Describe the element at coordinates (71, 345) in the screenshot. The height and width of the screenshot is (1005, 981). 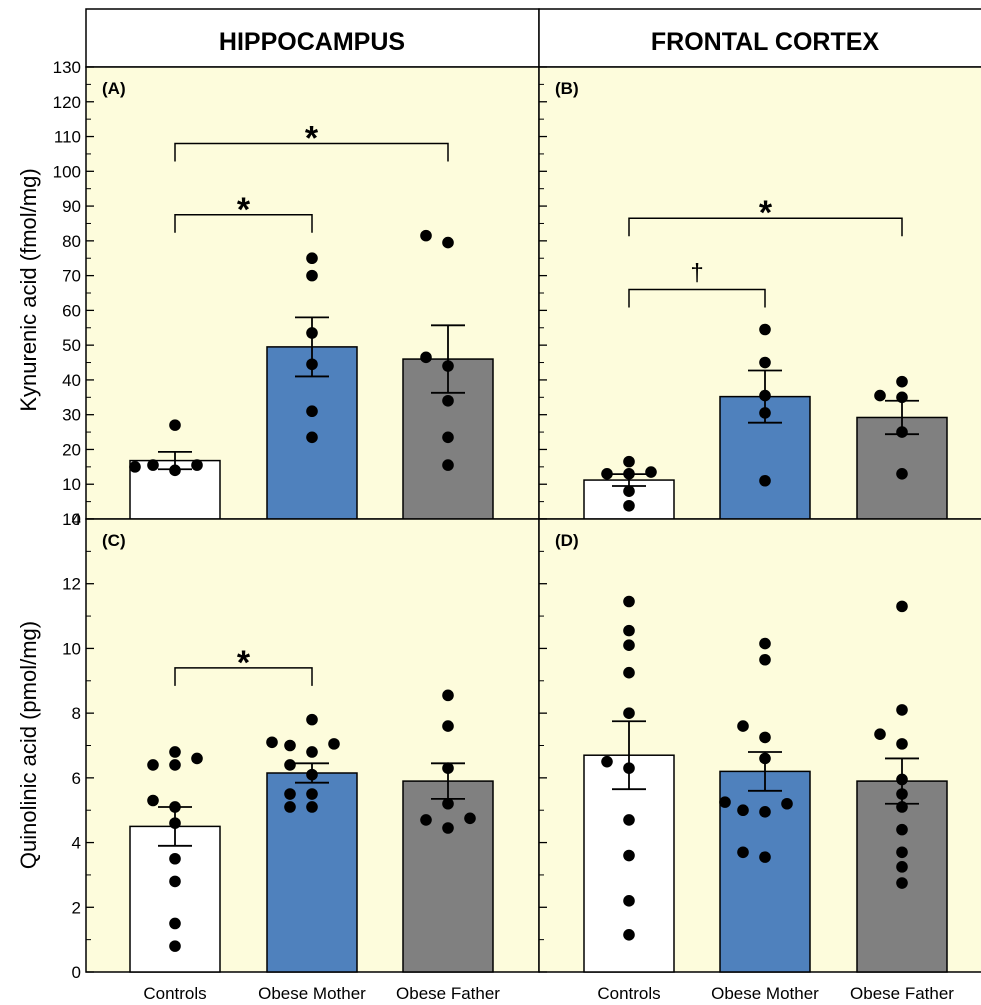
I see `y-tick-label: 50` at that location.